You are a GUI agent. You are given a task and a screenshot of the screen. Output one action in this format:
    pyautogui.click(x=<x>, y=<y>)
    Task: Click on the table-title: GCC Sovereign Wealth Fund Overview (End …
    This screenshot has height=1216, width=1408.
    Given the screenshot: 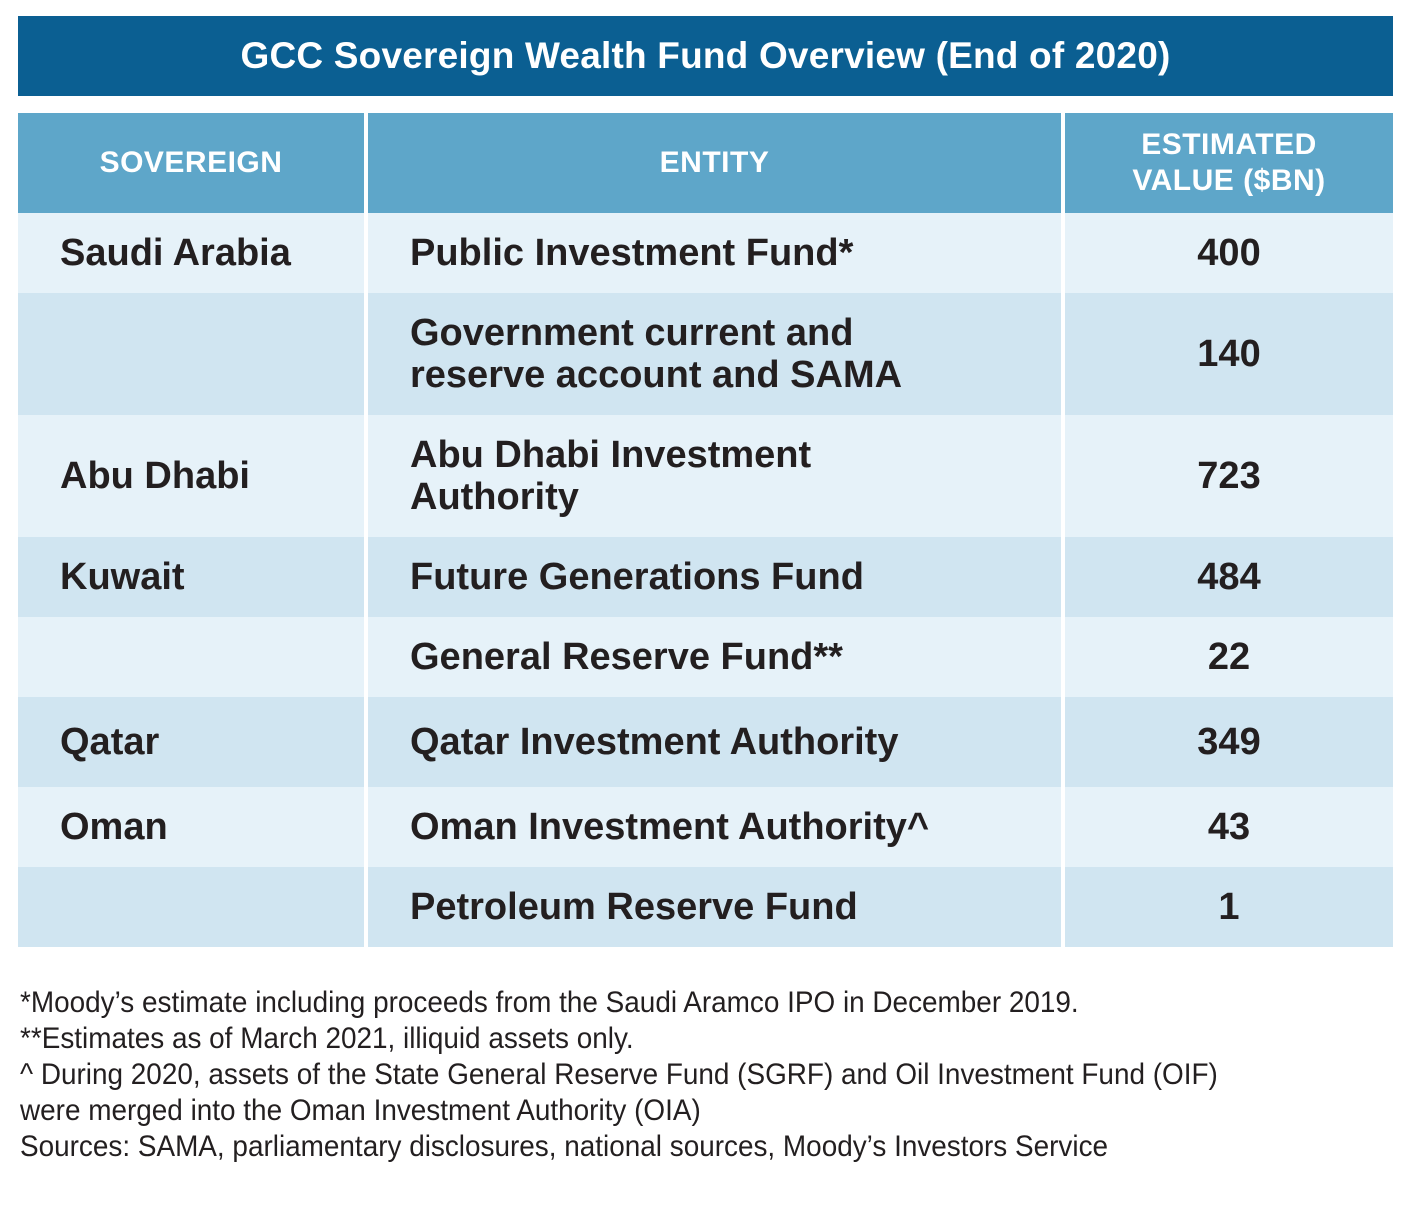 What is the action you would take?
    pyautogui.click(x=705, y=56)
    